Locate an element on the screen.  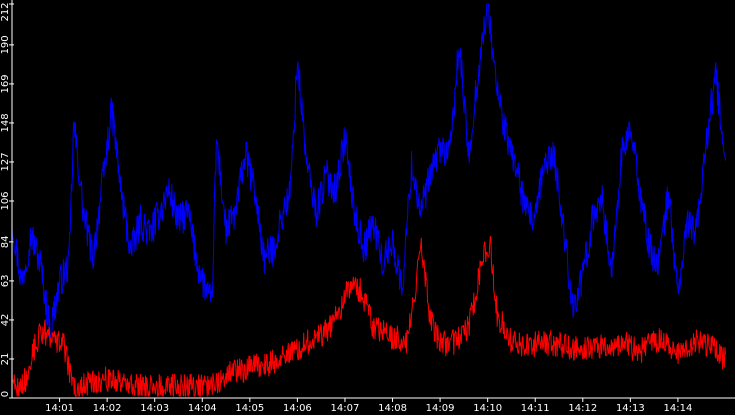
y-tick-label: 21 is located at coordinates (5, 359).